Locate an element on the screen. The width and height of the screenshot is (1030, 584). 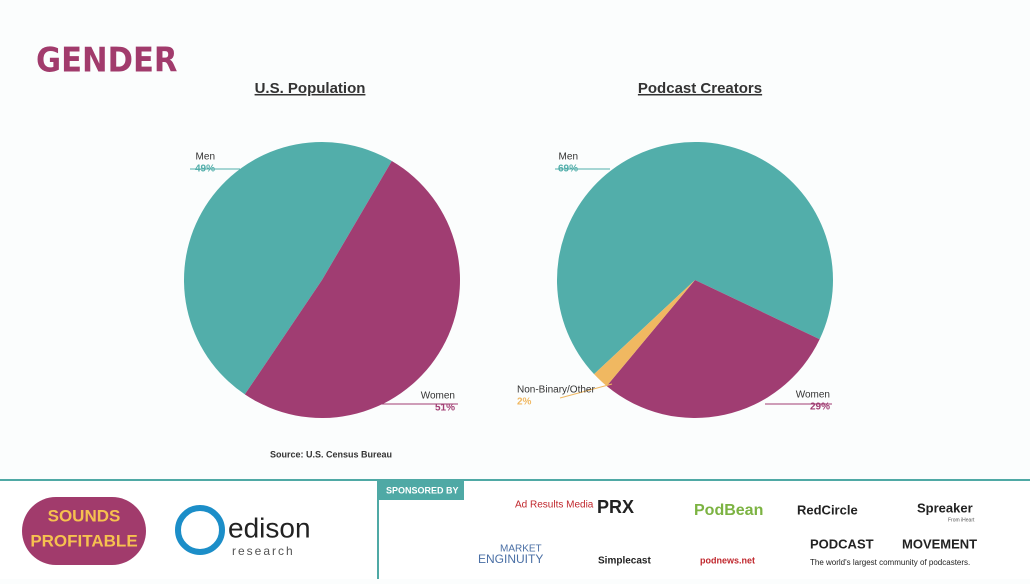
chart-title: Podcast Creators is located at coordinates (700, 88).